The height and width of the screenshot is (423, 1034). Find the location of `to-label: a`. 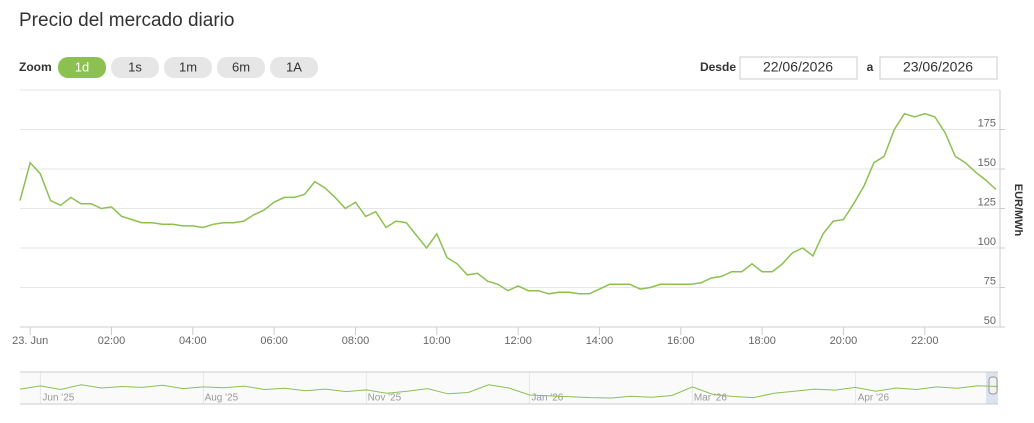

to-label: a is located at coordinates (870, 67).